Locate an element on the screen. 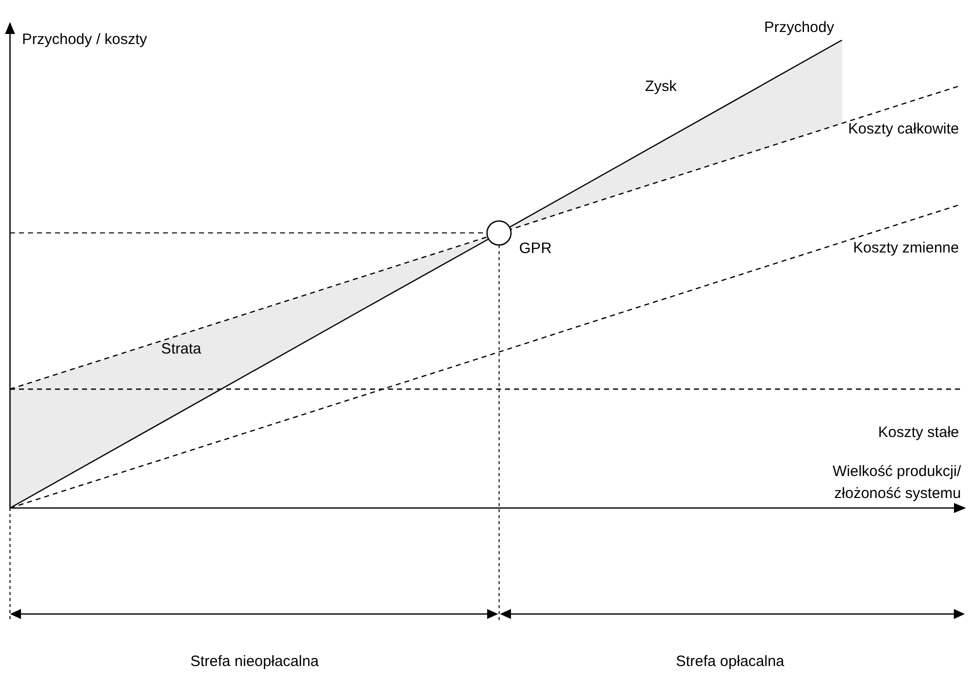 This screenshot has width=971, height=682. x-axis-title: Wielkość produkcji/ złożoność systemu is located at coordinates (897, 482).